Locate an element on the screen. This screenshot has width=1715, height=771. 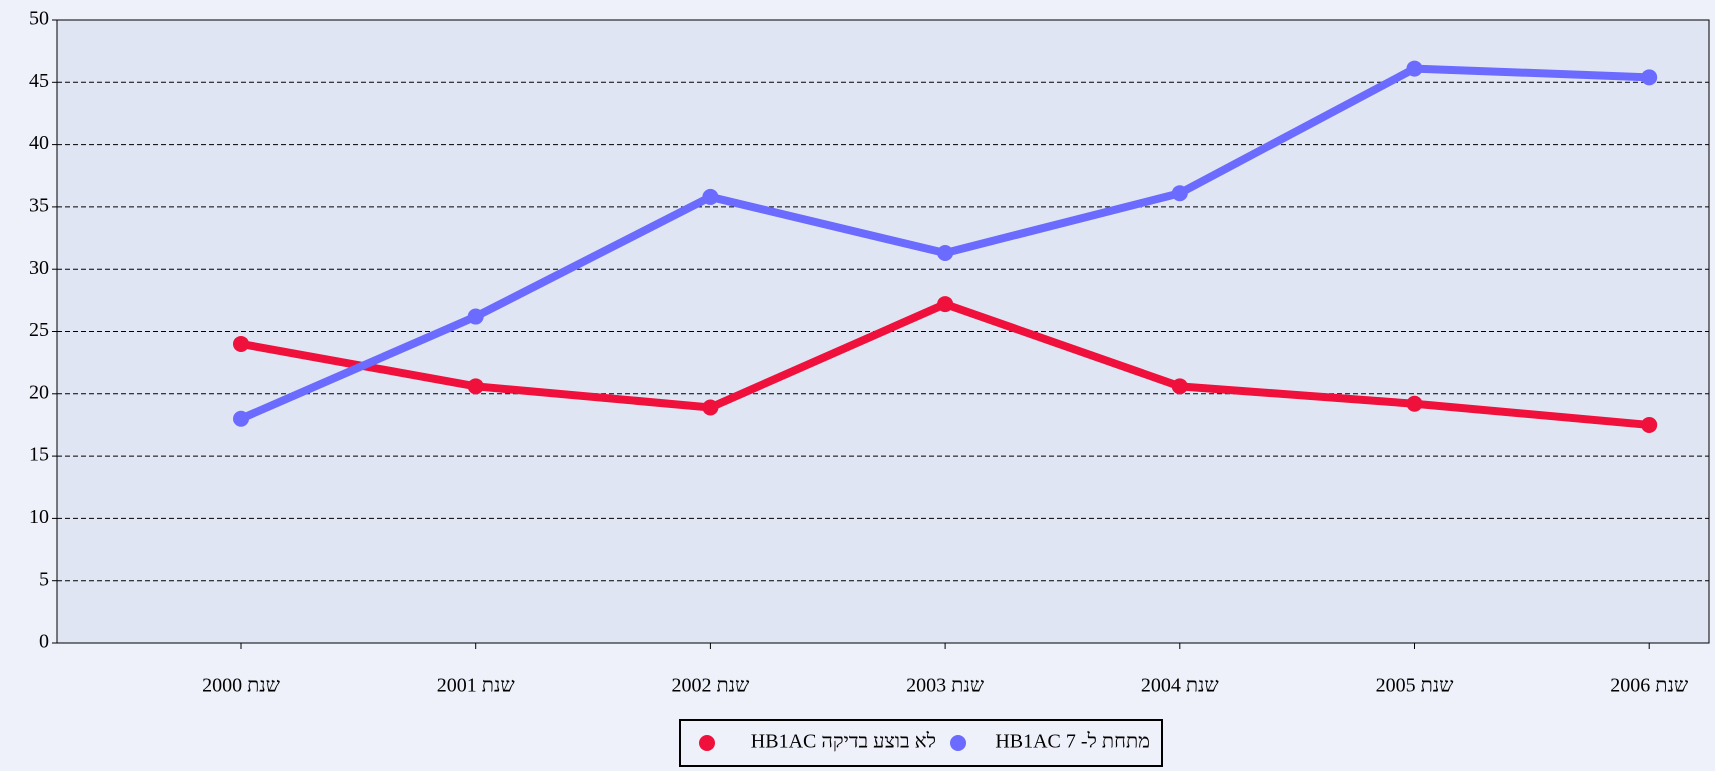
legend-label: מתחת ל- 7 HB1AC is located at coordinates (1072, 742).